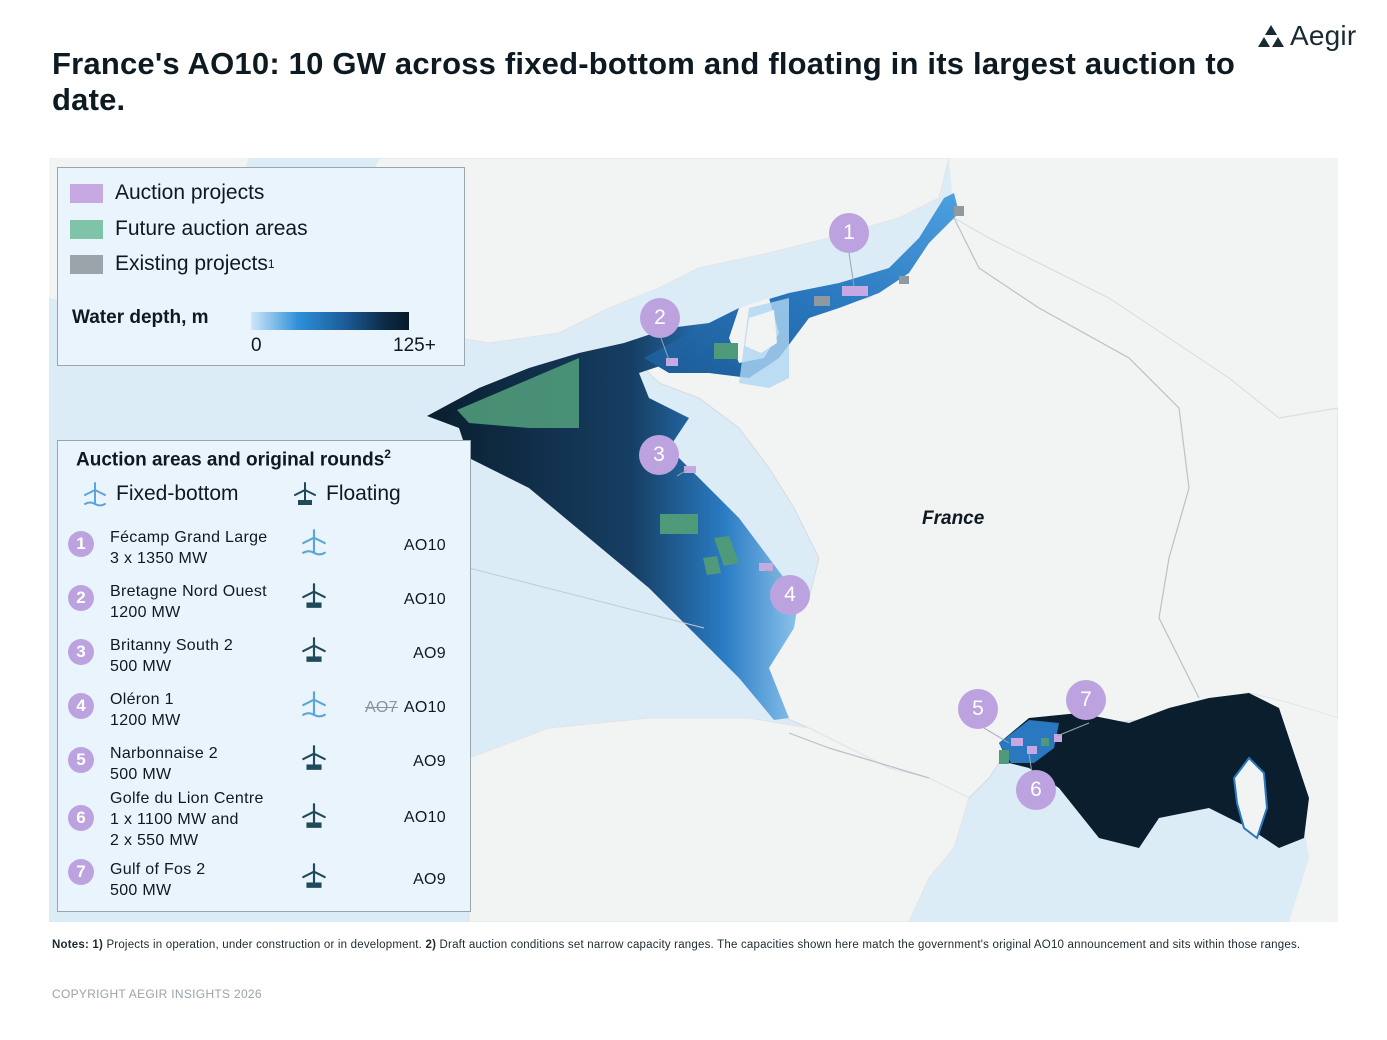 The width and height of the screenshot is (1387, 1040). I want to click on country-label-france: France, so click(953, 518).